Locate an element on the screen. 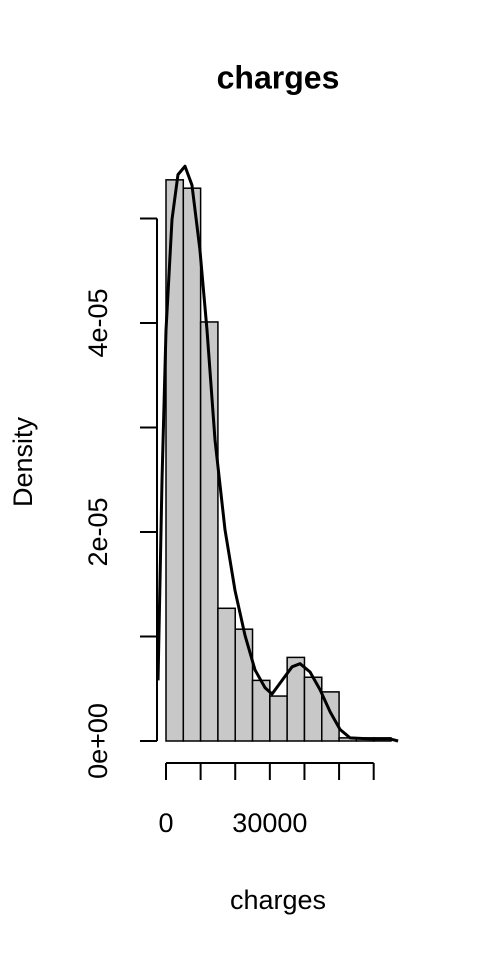  x-axis-label: charges is located at coordinates (278, 900).